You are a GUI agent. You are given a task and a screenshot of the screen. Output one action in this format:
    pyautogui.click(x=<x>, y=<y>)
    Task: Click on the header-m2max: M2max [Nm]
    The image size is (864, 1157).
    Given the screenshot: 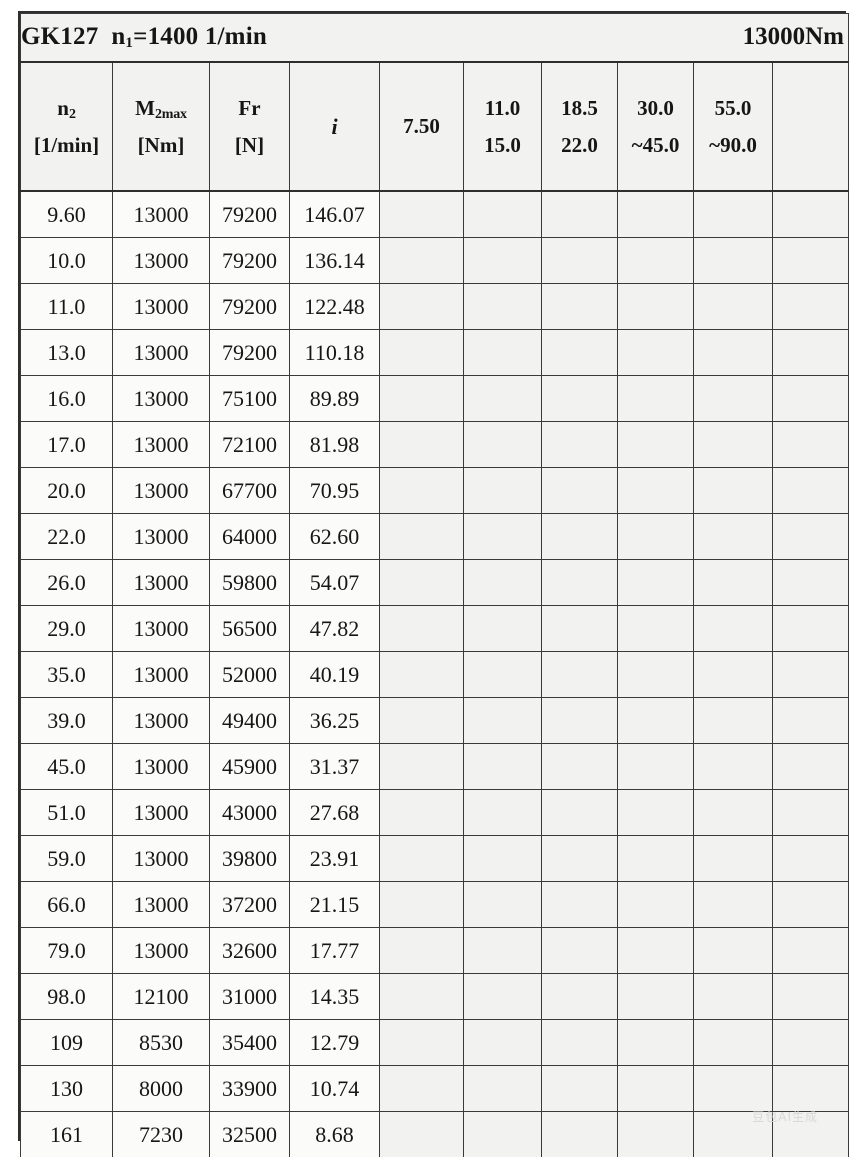 What is the action you would take?
    pyautogui.click(x=161, y=126)
    